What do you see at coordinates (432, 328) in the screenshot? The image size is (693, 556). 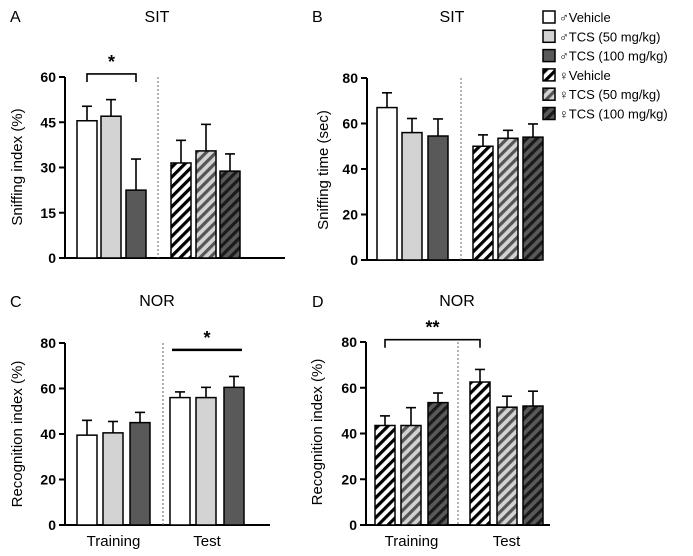 I see `significance-marker: **` at bounding box center [432, 328].